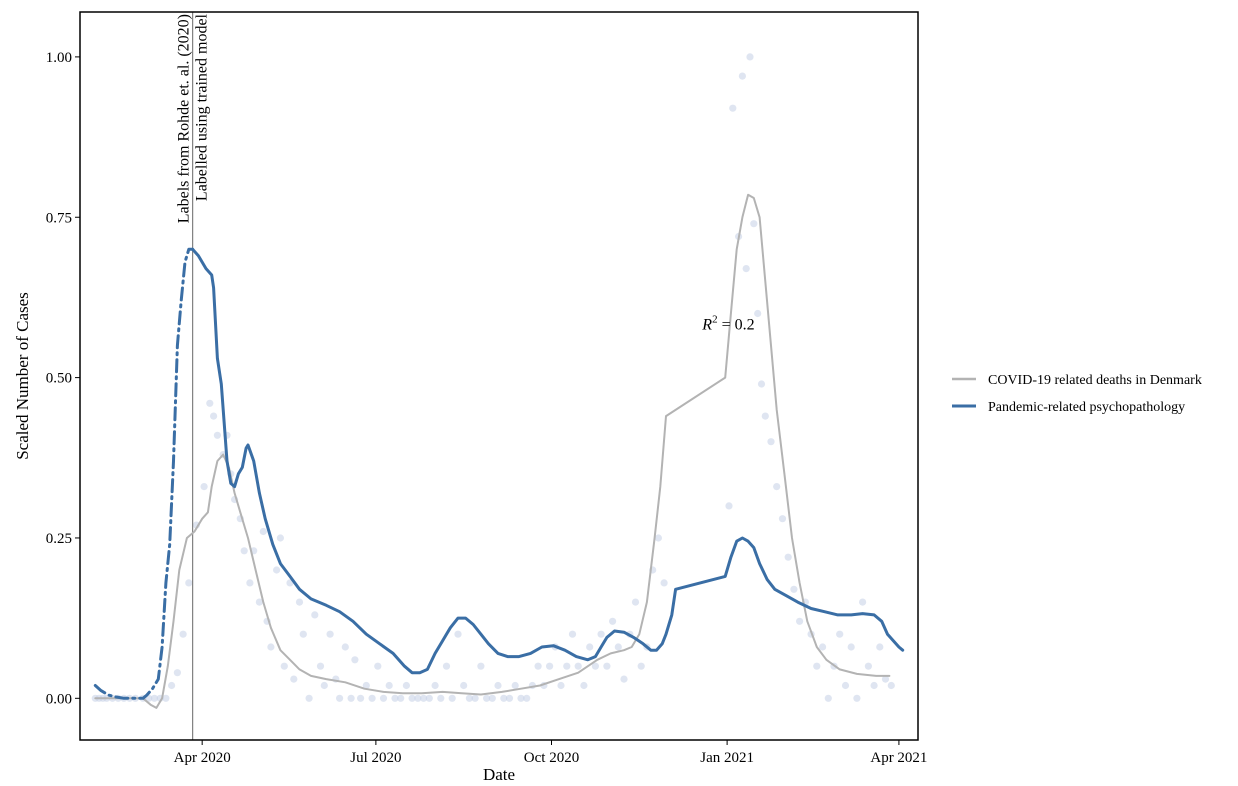 The width and height of the screenshot is (1238, 786). I want to click on x-axis-title: Date, so click(499, 774).